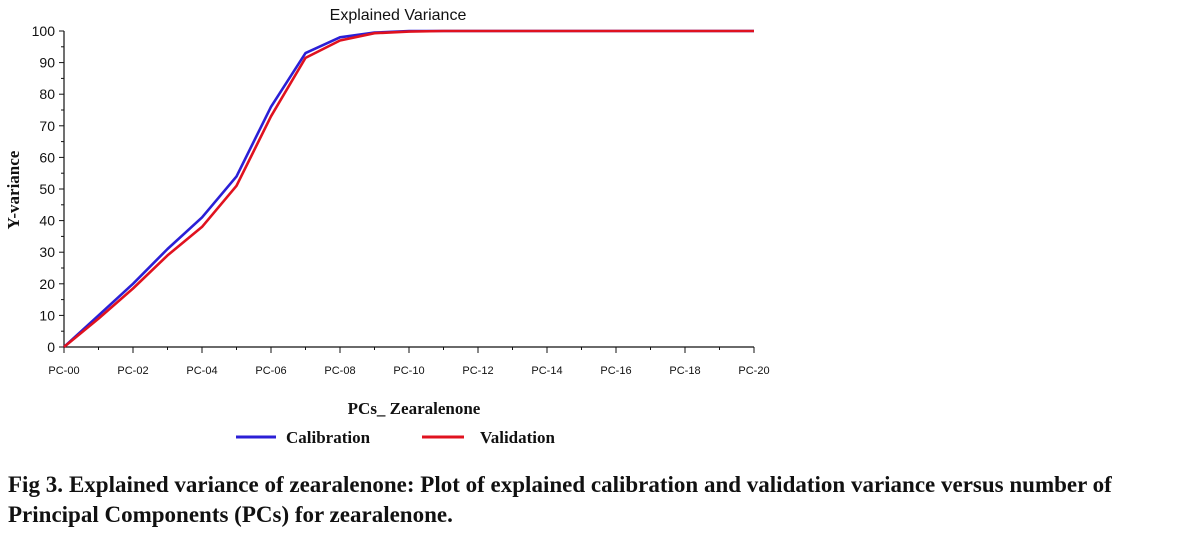  I want to click on x-tick-label: PC-06, so click(270, 371).